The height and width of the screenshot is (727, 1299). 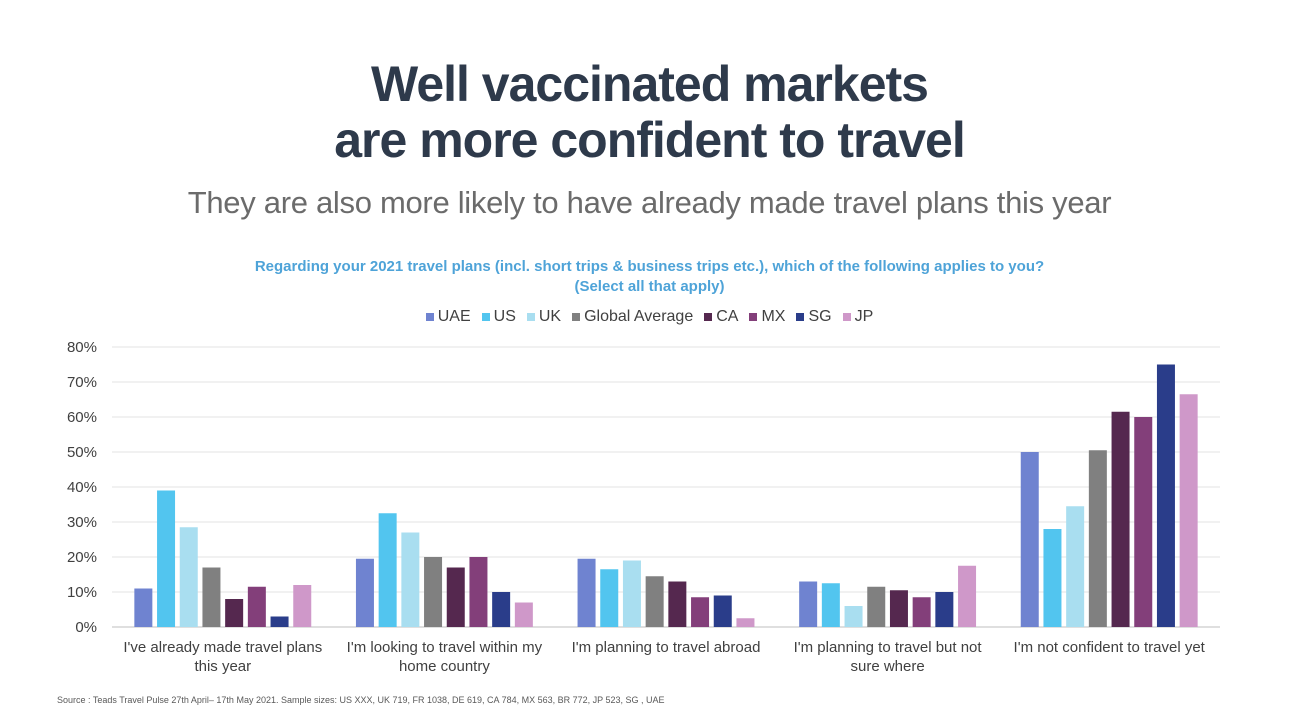 I want to click on legend-label: MX, so click(x=773, y=316).